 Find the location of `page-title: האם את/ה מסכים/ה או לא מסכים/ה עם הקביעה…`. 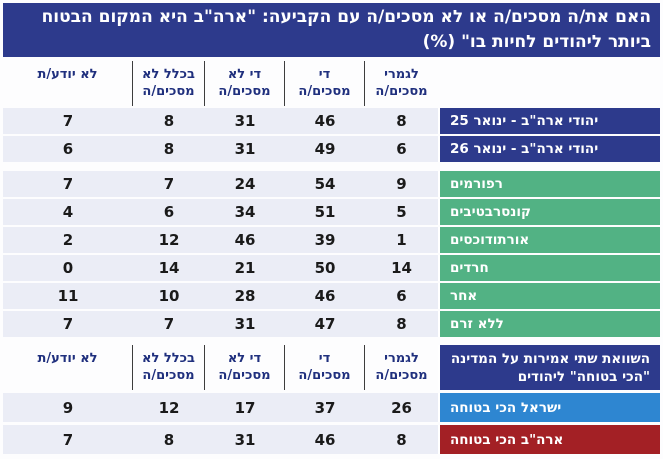

page-title: האם את/ה מסכים/ה או לא מסכים/ה עם הקביעה… is located at coordinates (331, 30).